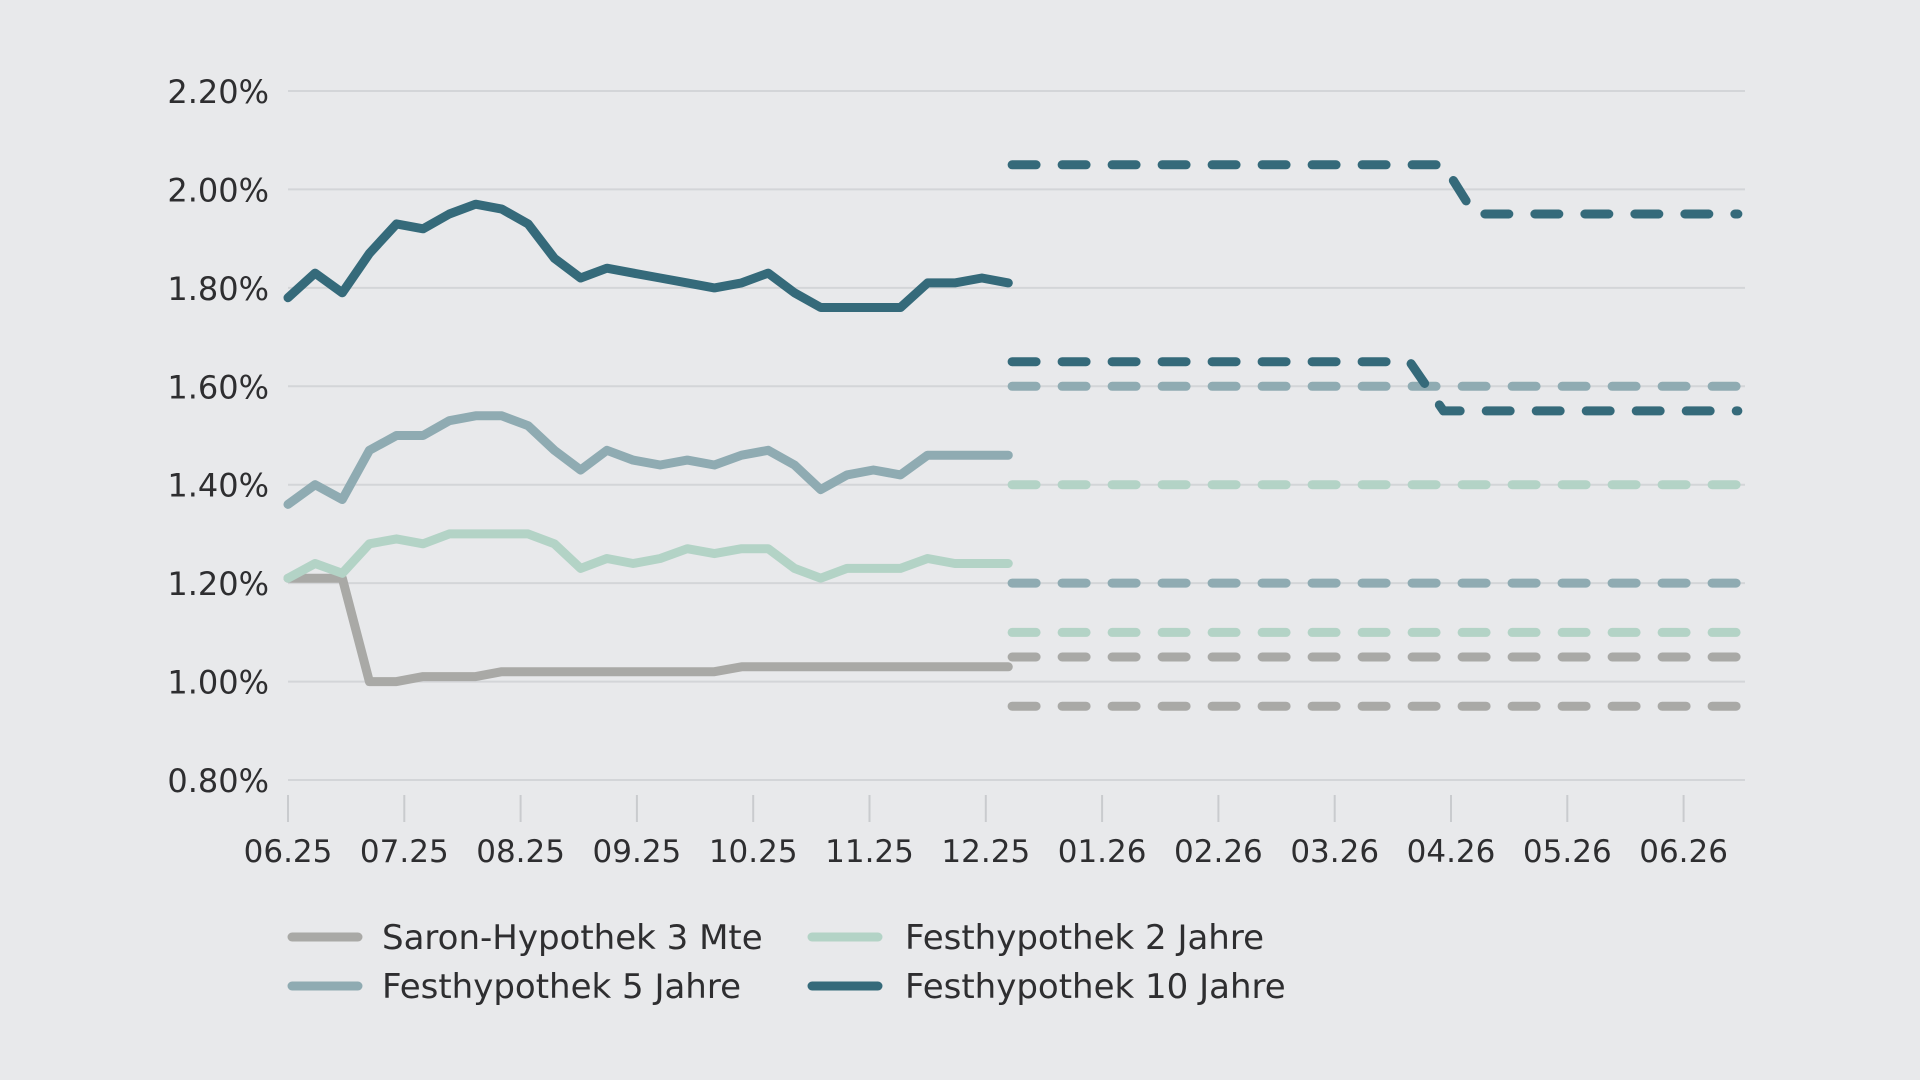 Image resolution: width=1920 pixels, height=1080 pixels. Describe the element at coordinates (218, 584) in the screenshot. I see `y-tick-label: 1.20%` at that location.